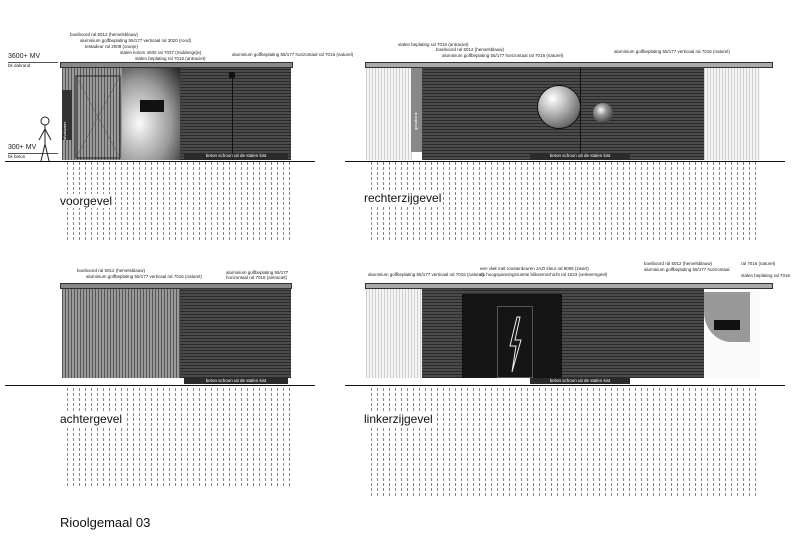 This screenshot has width=800, height=538. Describe the element at coordinates (580, 114) in the screenshot. I see `panel-joint` at that location.